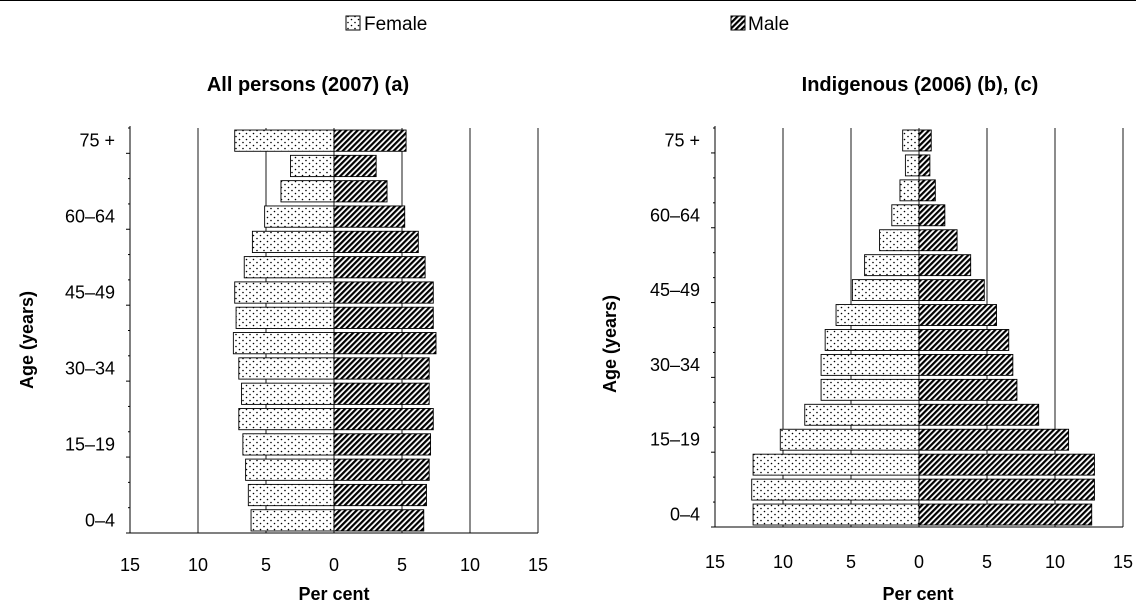  What do you see at coordinates (308, 85) in the screenshot?
I see `chart-title: All persons (2007) (a)` at bounding box center [308, 85].